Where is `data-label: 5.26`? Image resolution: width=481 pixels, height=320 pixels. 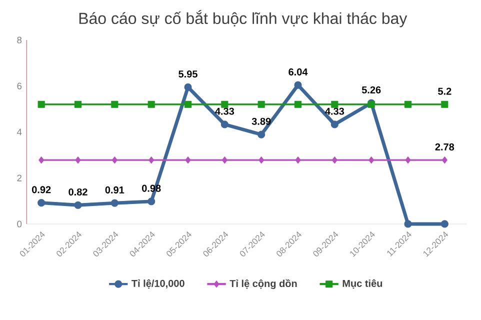
data-label: 5.26 is located at coordinates (371, 90).